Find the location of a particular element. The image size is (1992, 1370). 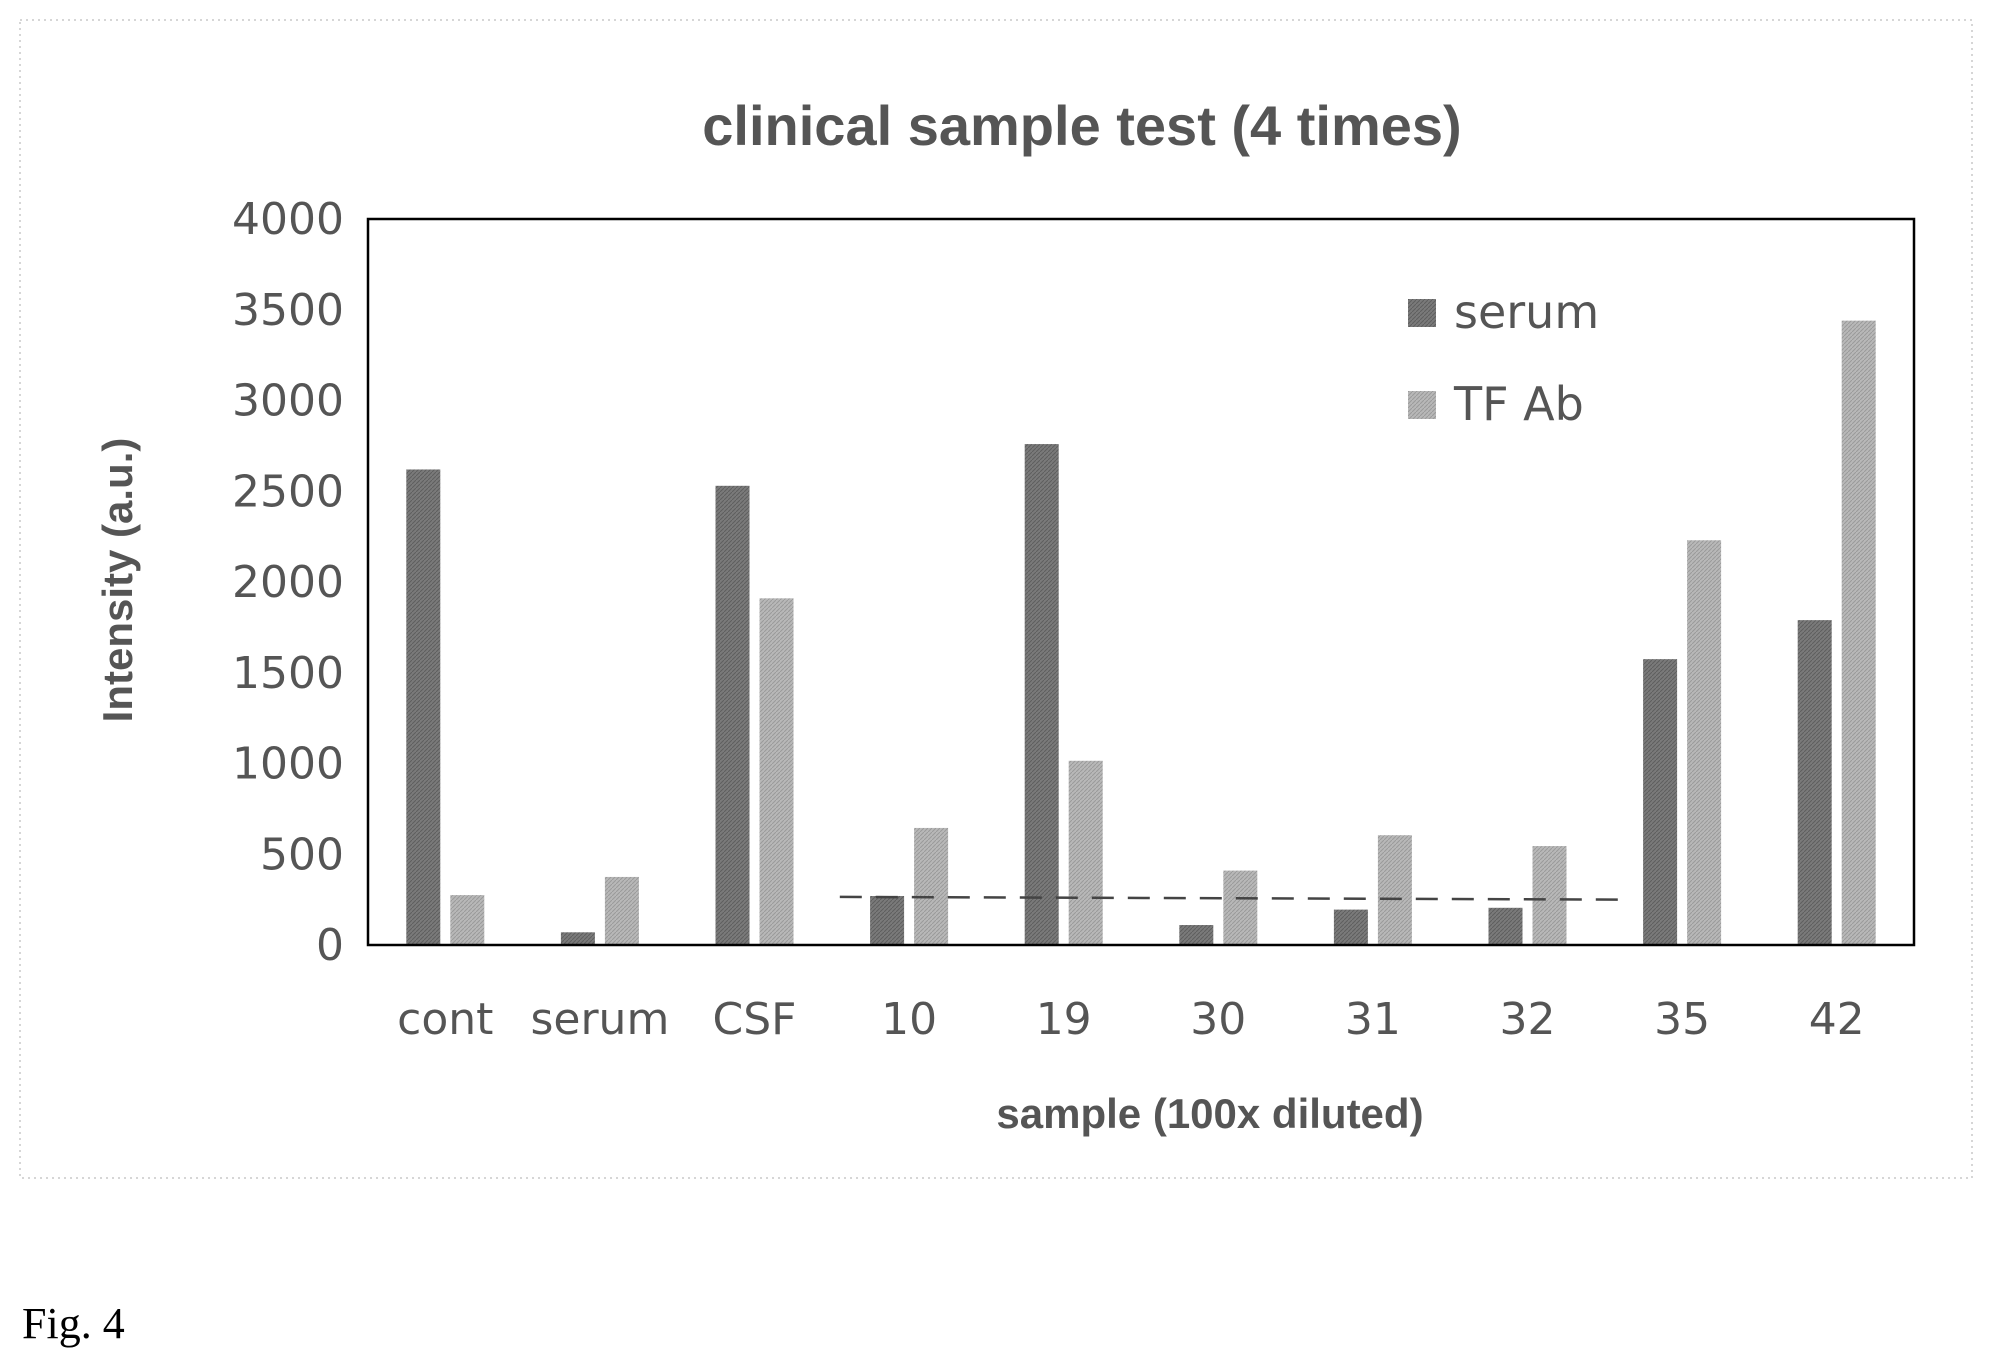

y-axis-label: Intensity (a.u.) is located at coordinates (117, 580).